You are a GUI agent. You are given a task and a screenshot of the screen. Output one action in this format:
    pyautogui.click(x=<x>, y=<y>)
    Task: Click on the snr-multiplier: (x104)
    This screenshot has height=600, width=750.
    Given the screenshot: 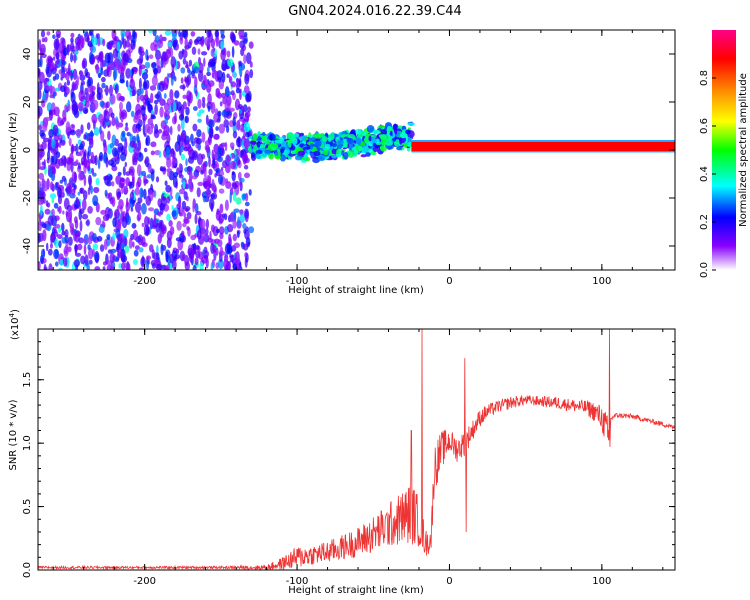 What is the action you would take?
    pyautogui.click(x=14, y=324)
    